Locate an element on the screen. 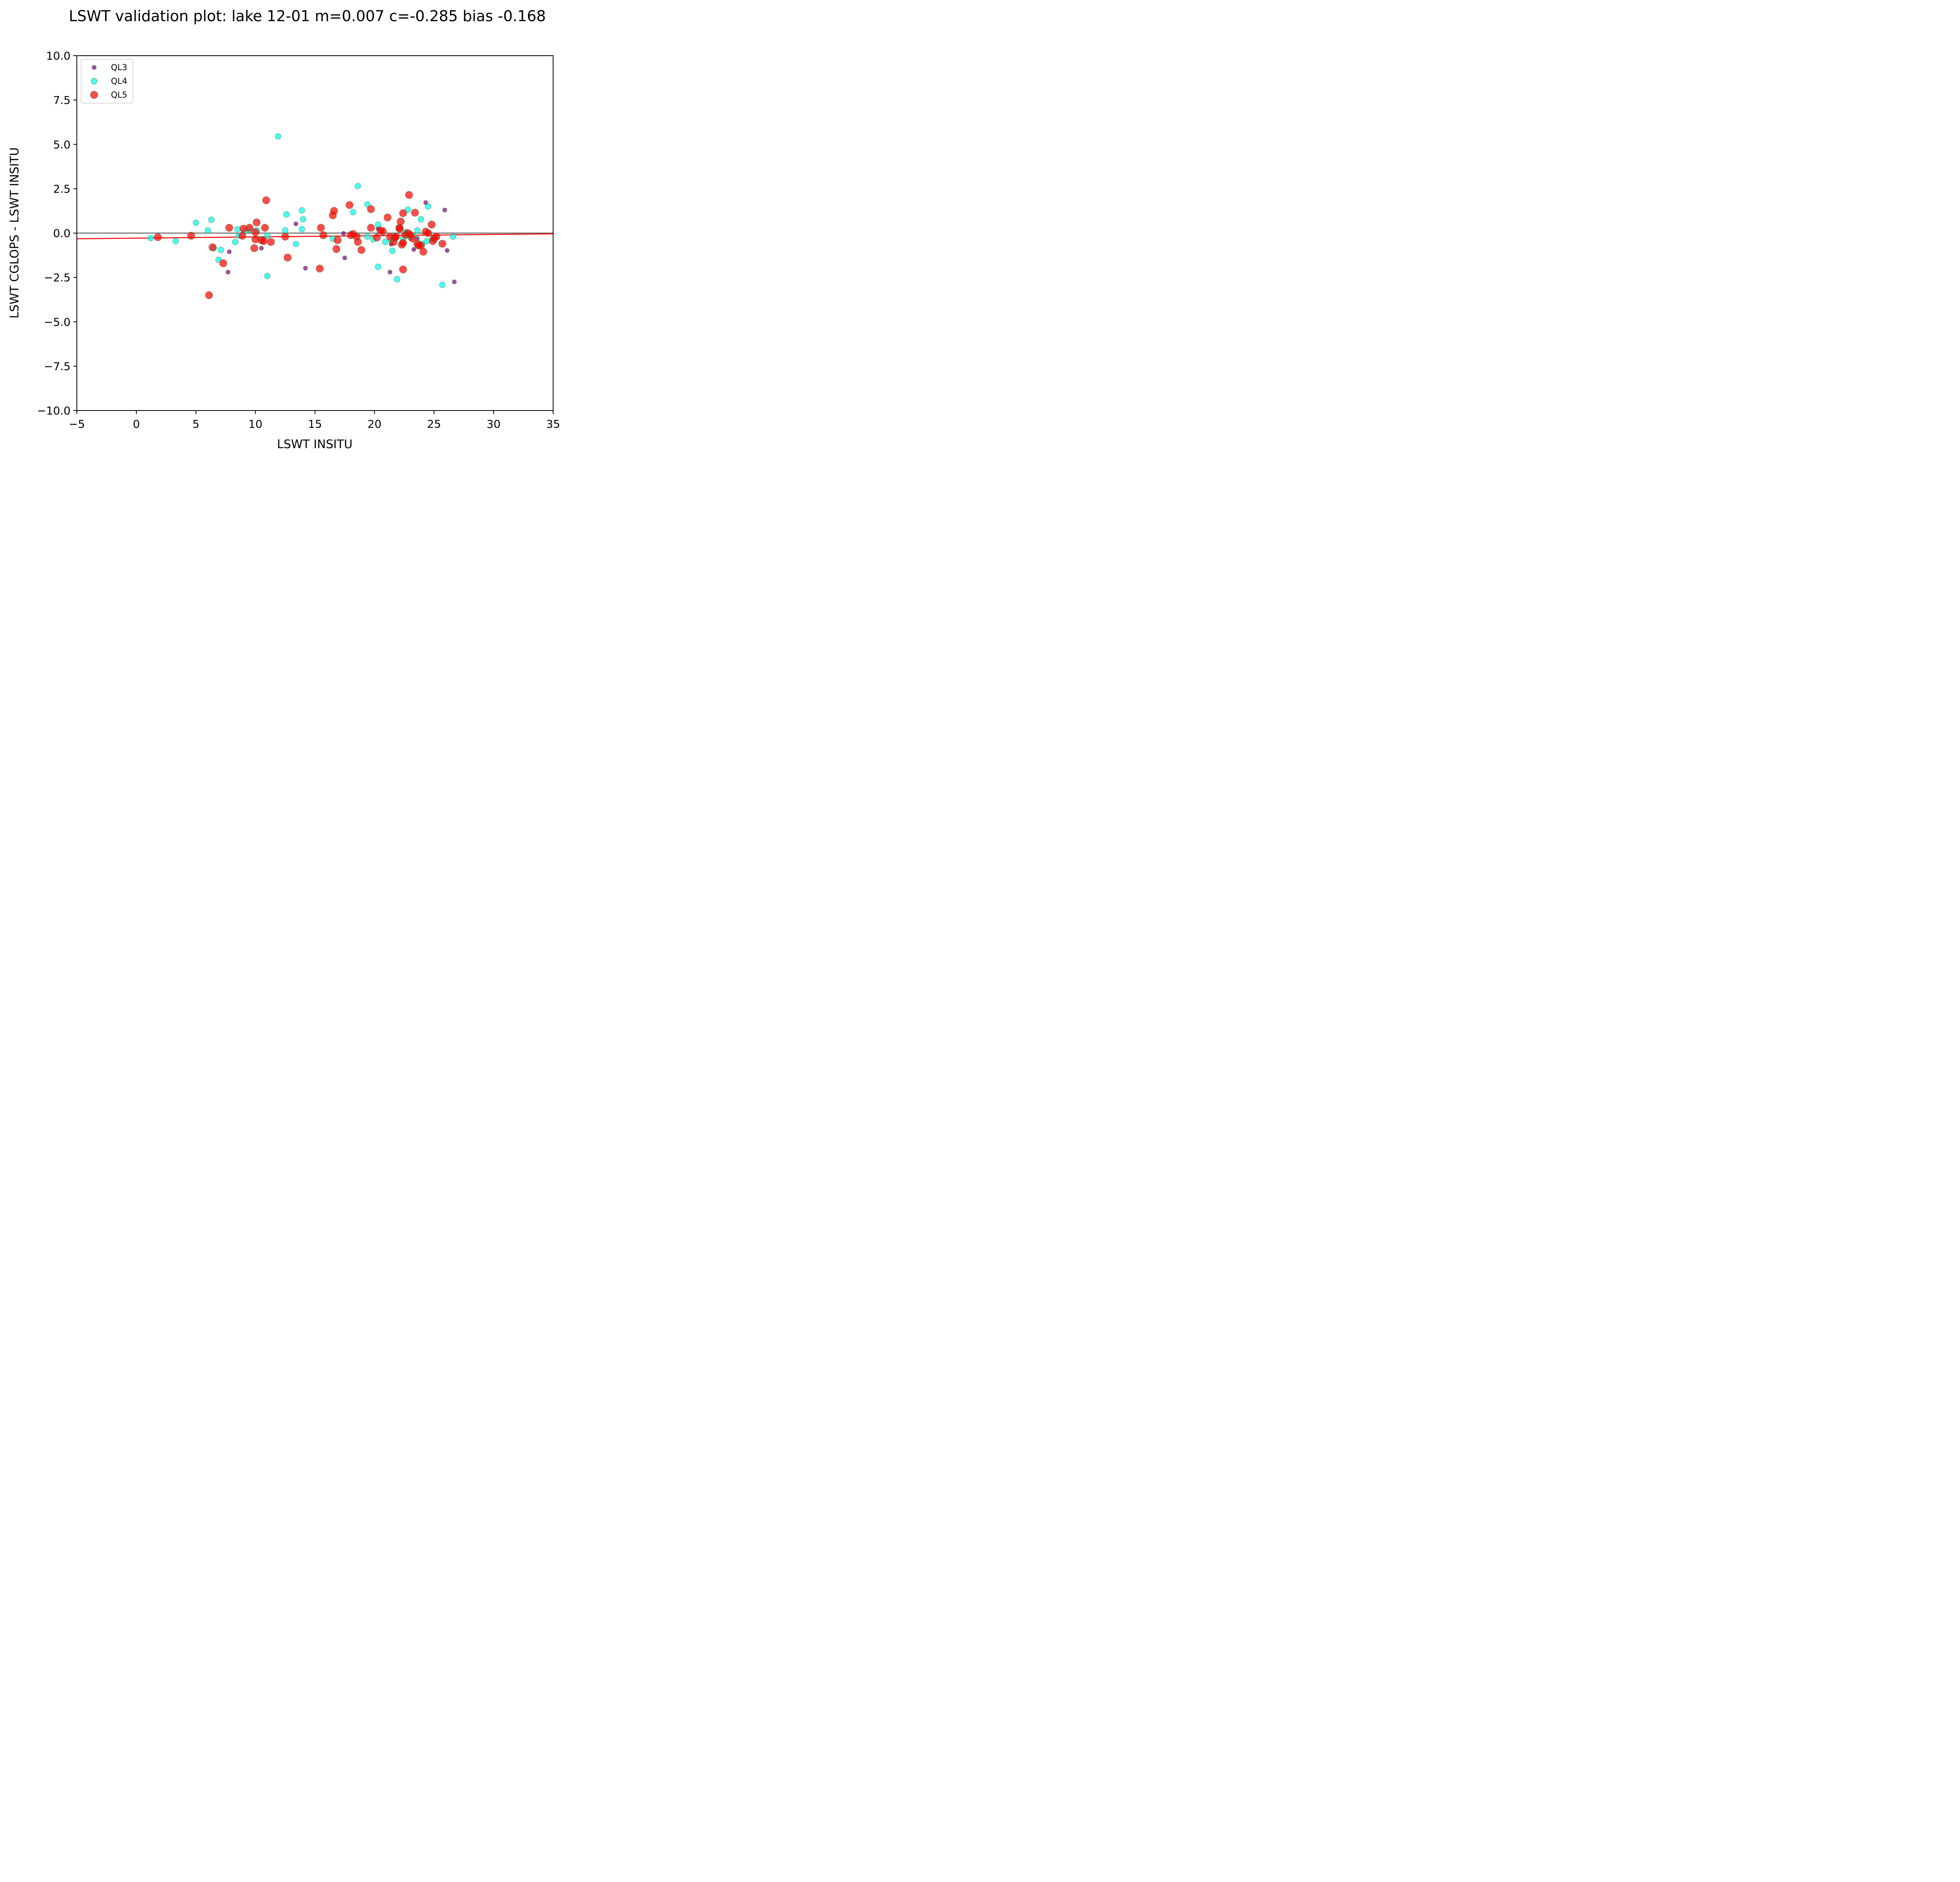  x-tick-label: 15 is located at coordinates (315, 424).